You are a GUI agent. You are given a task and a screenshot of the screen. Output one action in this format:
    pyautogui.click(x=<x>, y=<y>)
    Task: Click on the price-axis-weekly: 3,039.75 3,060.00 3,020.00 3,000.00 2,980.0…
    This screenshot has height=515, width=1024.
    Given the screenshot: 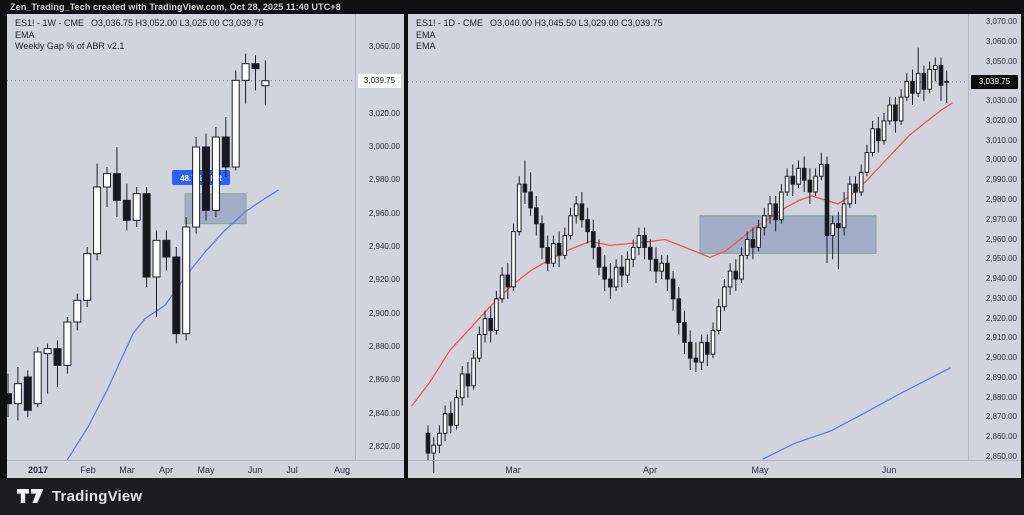 What is the action you would take?
    pyautogui.click(x=379, y=237)
    